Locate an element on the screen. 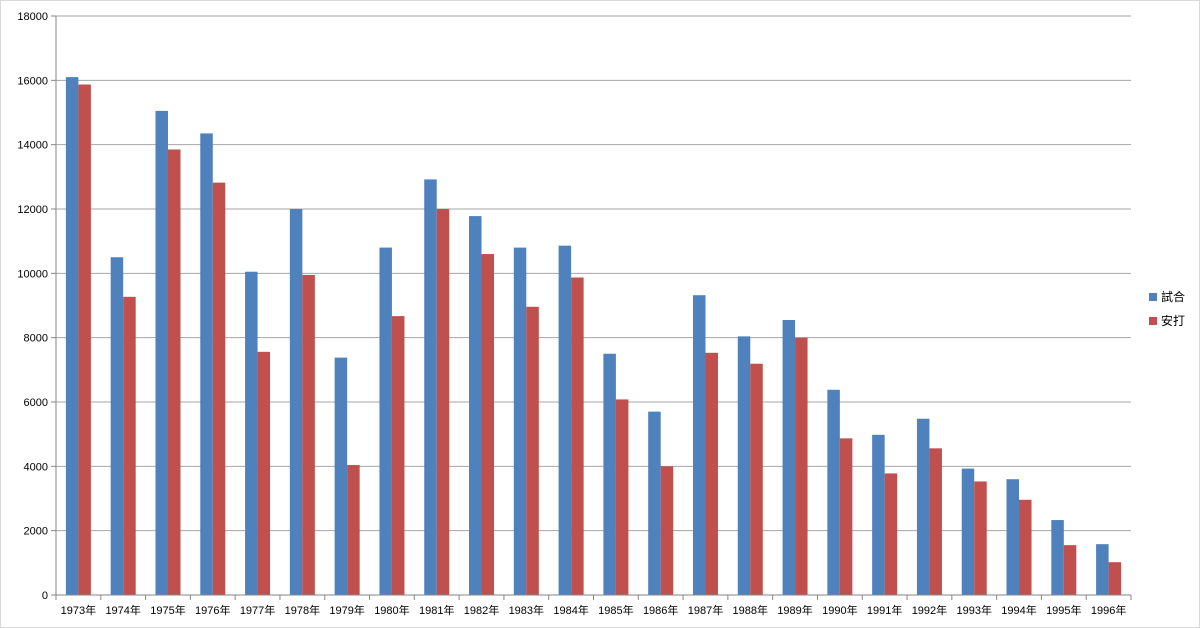 This screenshot has height=628, width=1200. y-tick-label: 16000 is located at coordinates (32, 81).